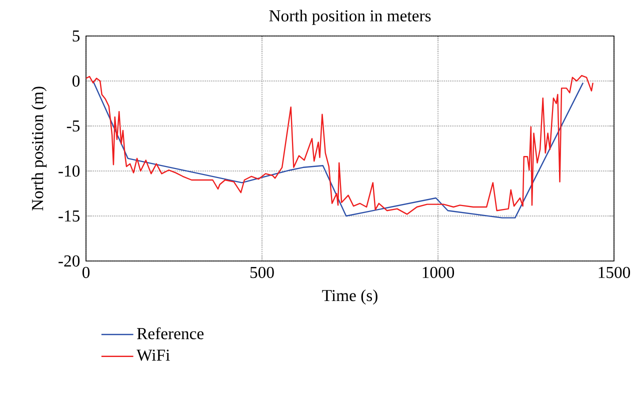  Describe the element at coordinates (39, 148) in the screenshot. I see `y-axis-title: North position (m)` at that location.